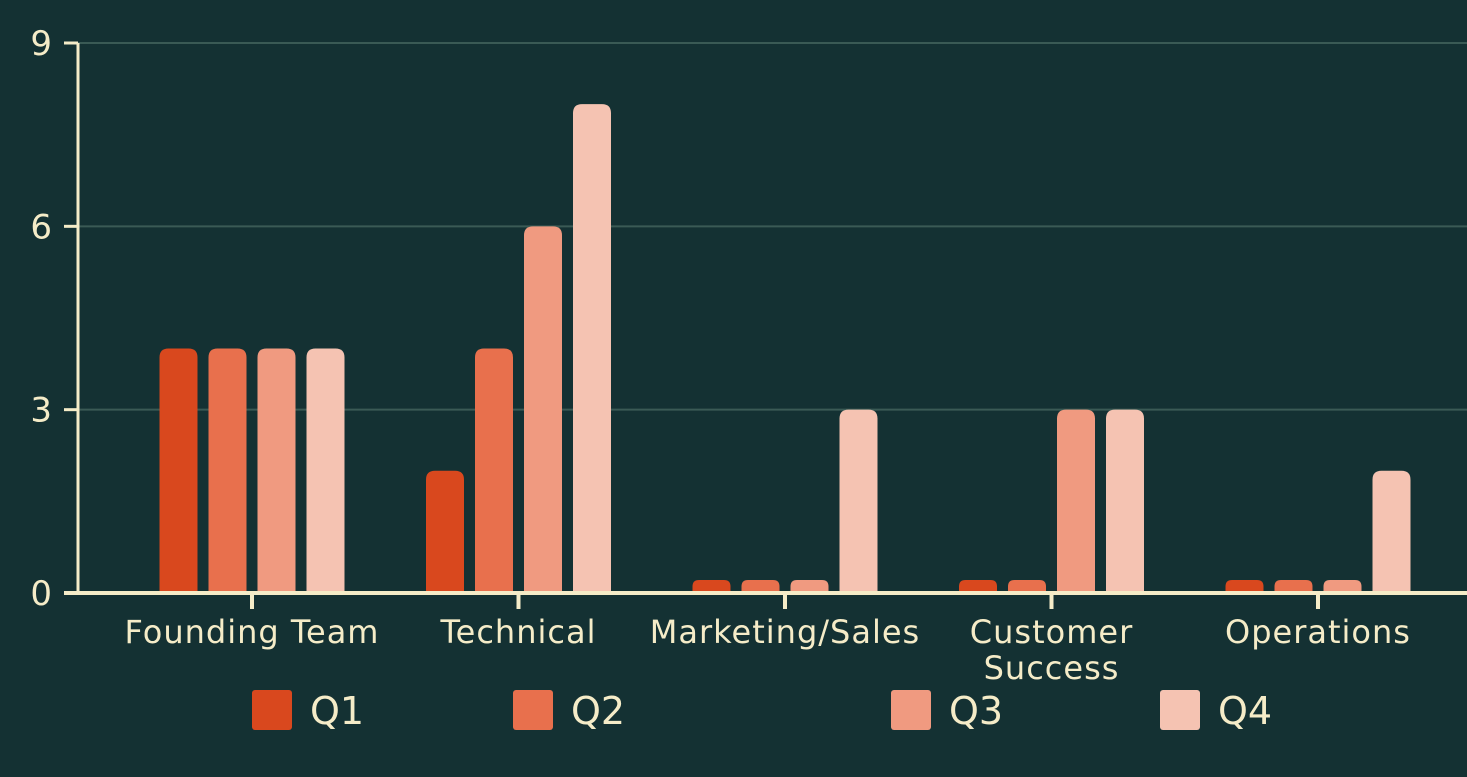 The height and width of the screenshot is (777, 1467). Describe the element at coordinates (858, 501) in the screenshot. I see `bar-q4-marketing-sales` at that location.